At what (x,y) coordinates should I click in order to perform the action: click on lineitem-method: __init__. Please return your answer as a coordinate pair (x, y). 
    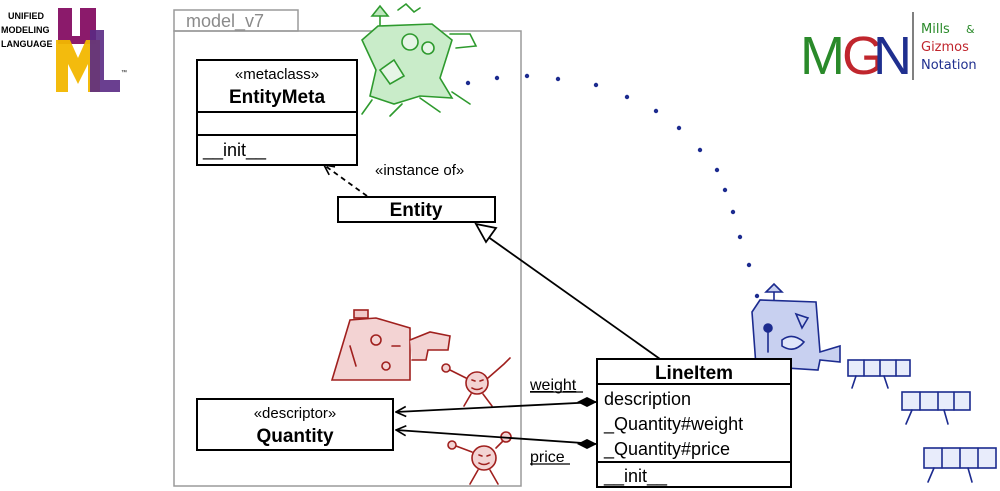
    Looking at the image, I should click on (635, 476).